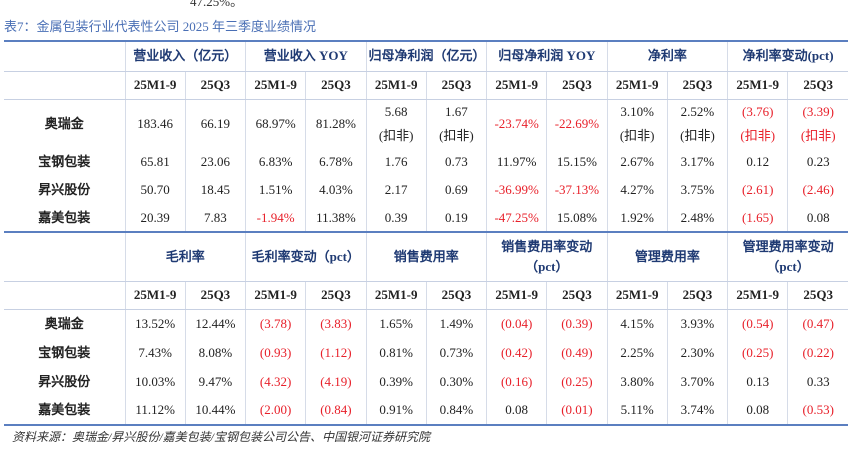  I want to click on data-cell: 0.81%, so click(396, 352).